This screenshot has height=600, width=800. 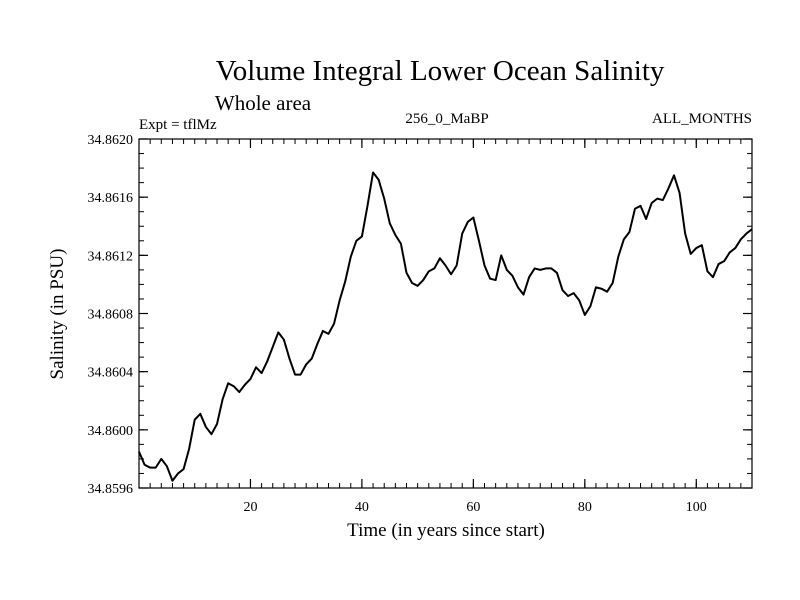 What do you see at coordinates (57, 314) in the screenshot?
I see `y-axis-label: Salinity (in PSU)` at bounding box center [57, 314].